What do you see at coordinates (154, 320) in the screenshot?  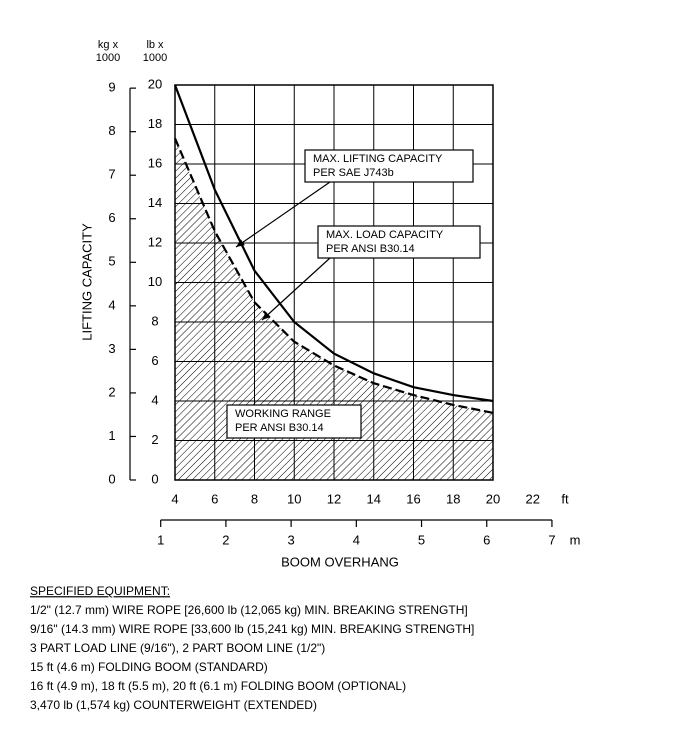 I see `y-tick-label: 8` at bounding box center [154, 320].